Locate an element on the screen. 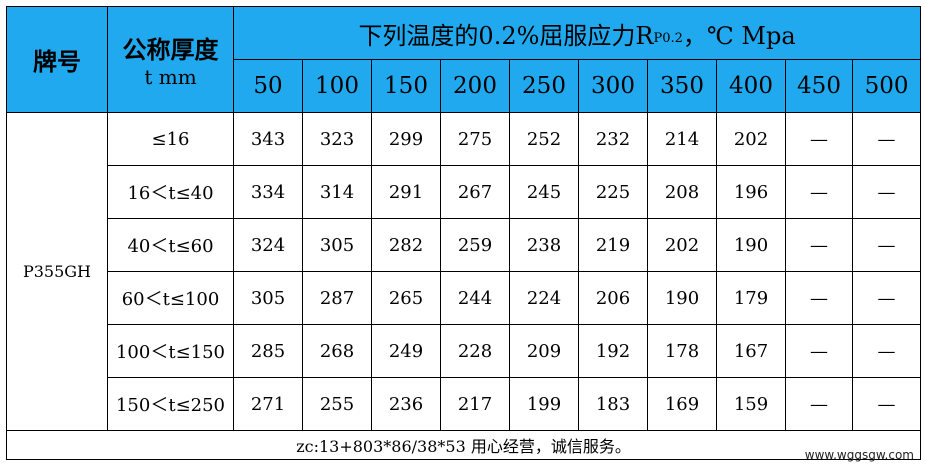 This screenshot has height=465, width=926. temperature-header: 300 is located at coordinates (613, 86).